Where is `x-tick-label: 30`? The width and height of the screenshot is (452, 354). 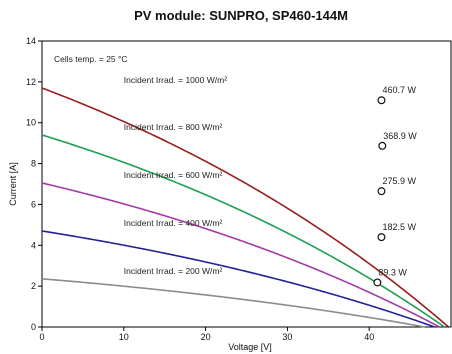
x-tick-label: 30 is located at coordinates (287, 337).